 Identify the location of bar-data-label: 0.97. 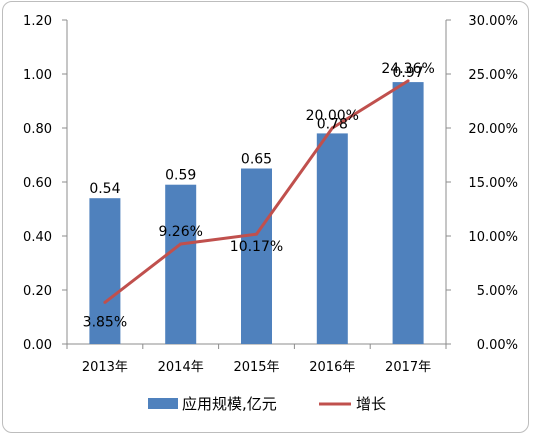
(408, 73).